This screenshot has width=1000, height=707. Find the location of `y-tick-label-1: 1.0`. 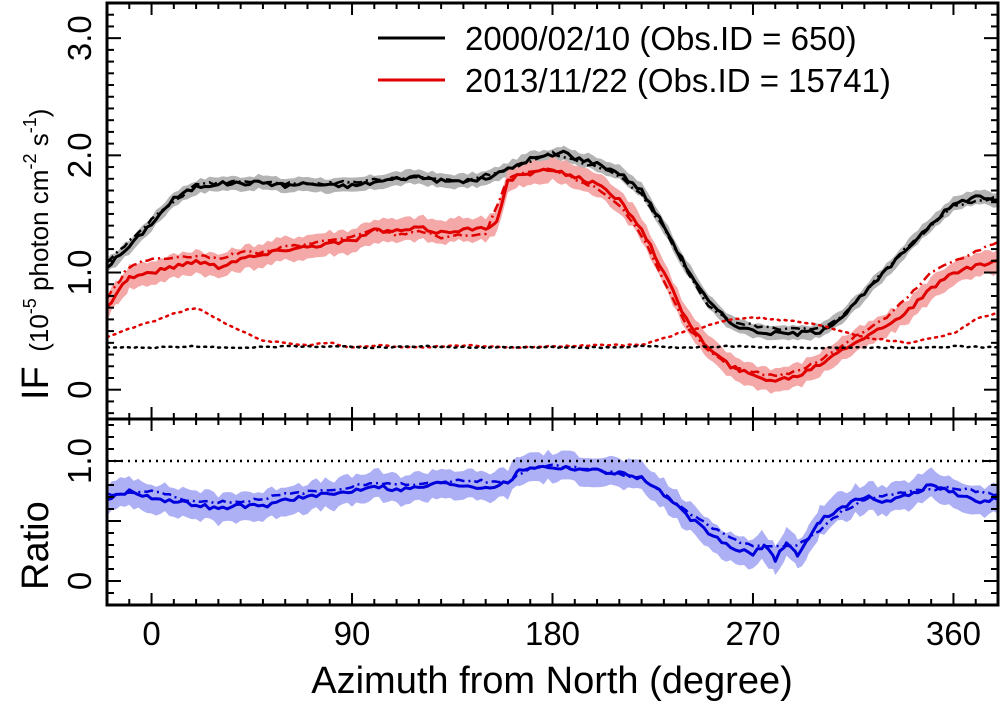

y-tick-label-1: 1.0 is located at coordinates (79, 461).